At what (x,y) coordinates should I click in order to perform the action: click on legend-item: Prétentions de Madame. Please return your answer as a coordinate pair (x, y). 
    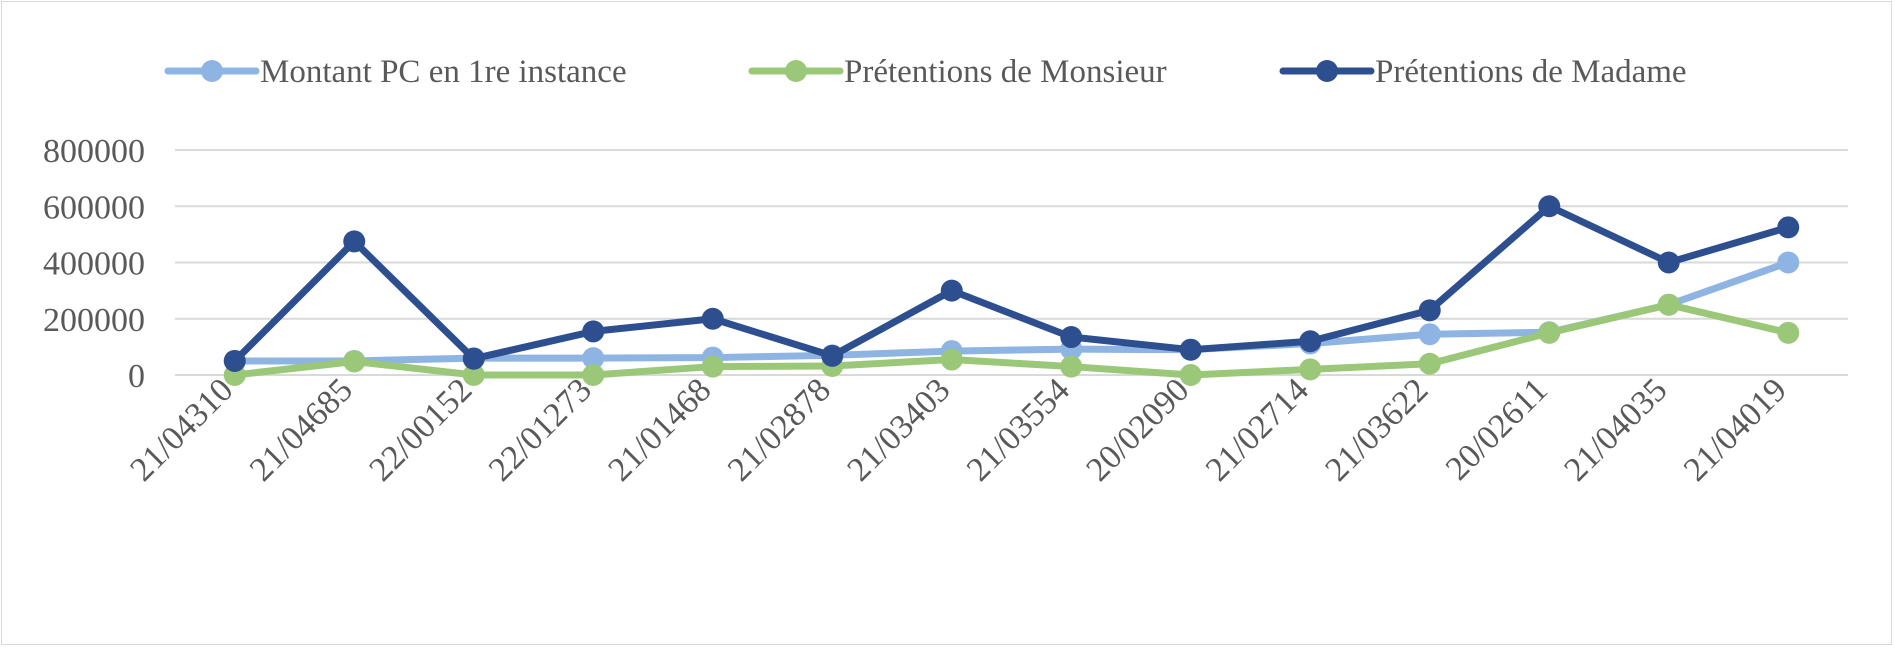
    Looking at the image, I should click on (1483, 72).